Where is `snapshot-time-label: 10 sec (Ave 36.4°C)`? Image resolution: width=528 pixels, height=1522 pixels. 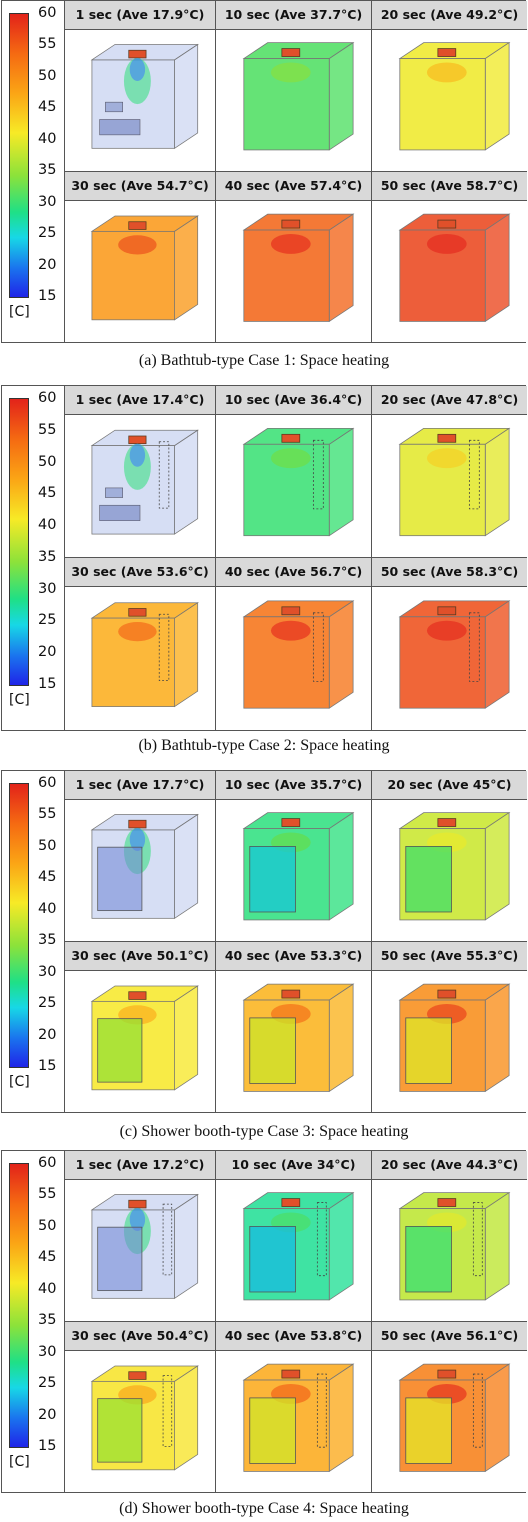
snapshot-time-label: 10 sec (Ave 36.4°C) is located at coordinates (293, 400).